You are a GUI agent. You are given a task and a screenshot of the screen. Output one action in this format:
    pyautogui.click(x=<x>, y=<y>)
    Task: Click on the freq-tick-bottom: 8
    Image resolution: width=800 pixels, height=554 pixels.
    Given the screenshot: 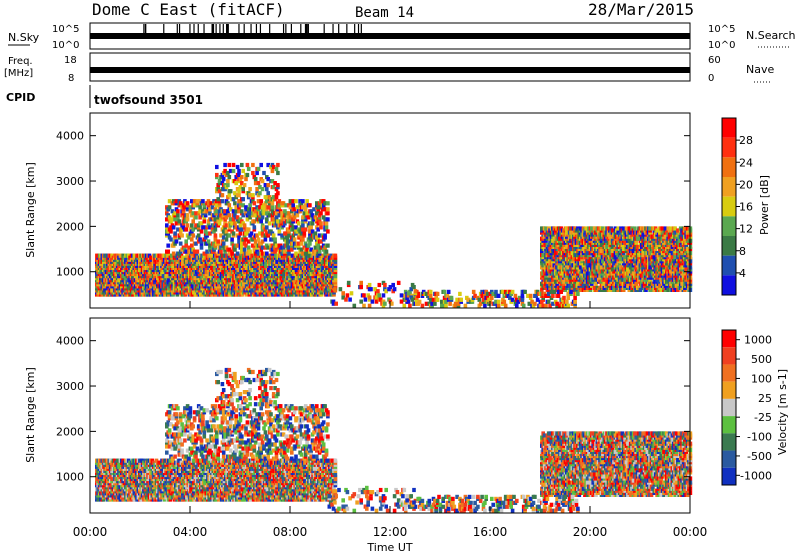 What is the action you would take?
    pyautogui.click(x=71, y=78)
    